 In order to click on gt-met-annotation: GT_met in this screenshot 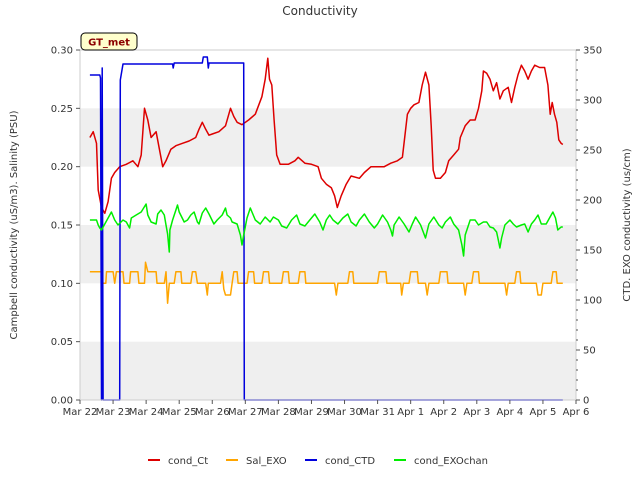, I will do `click(109, 41)`.